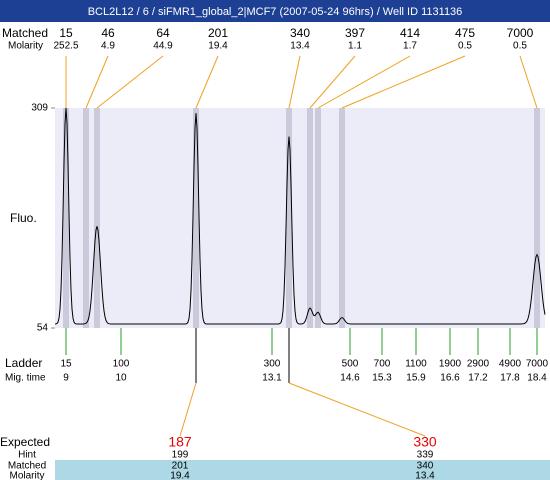  Describe the element at coordinates (410, 46) in the screenshot. I see `peak-molarity: 1.7` at that location.